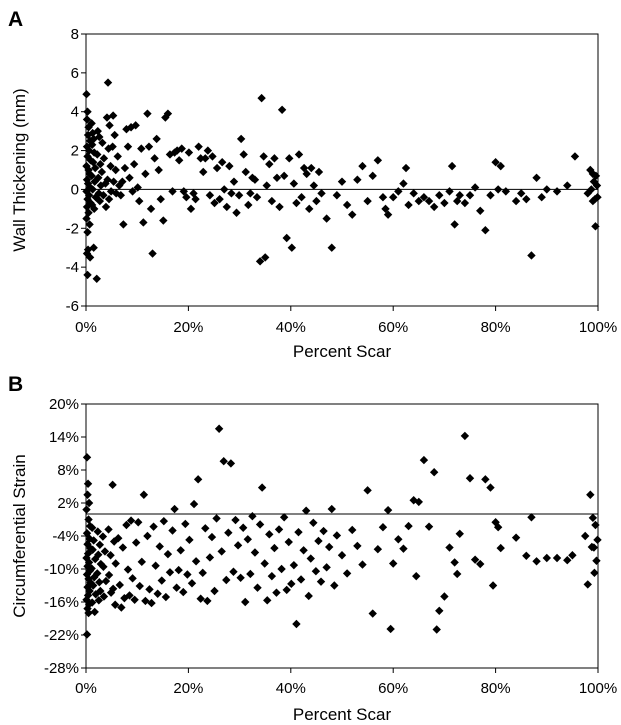  I want to click on x-tick-label-a: 60%, so click(393, 327).